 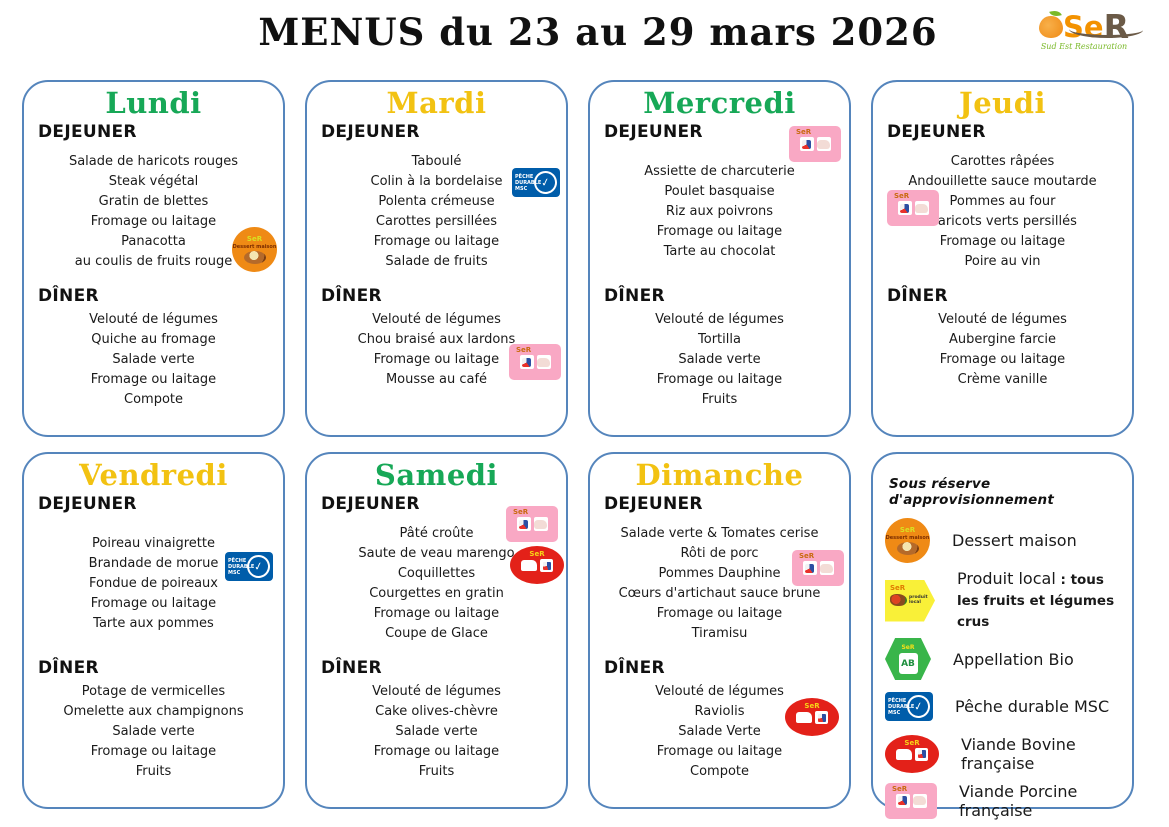 I want to click on menu-item: Tiramisu, so click(x=719, y=633).